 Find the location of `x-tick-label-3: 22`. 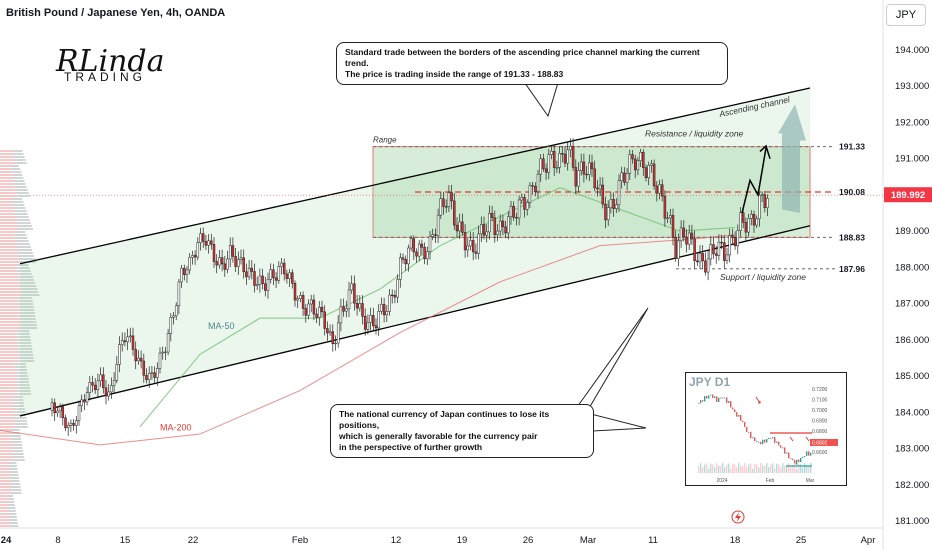

x-tick-label-3: 22 is located at coordinates (193, 540).